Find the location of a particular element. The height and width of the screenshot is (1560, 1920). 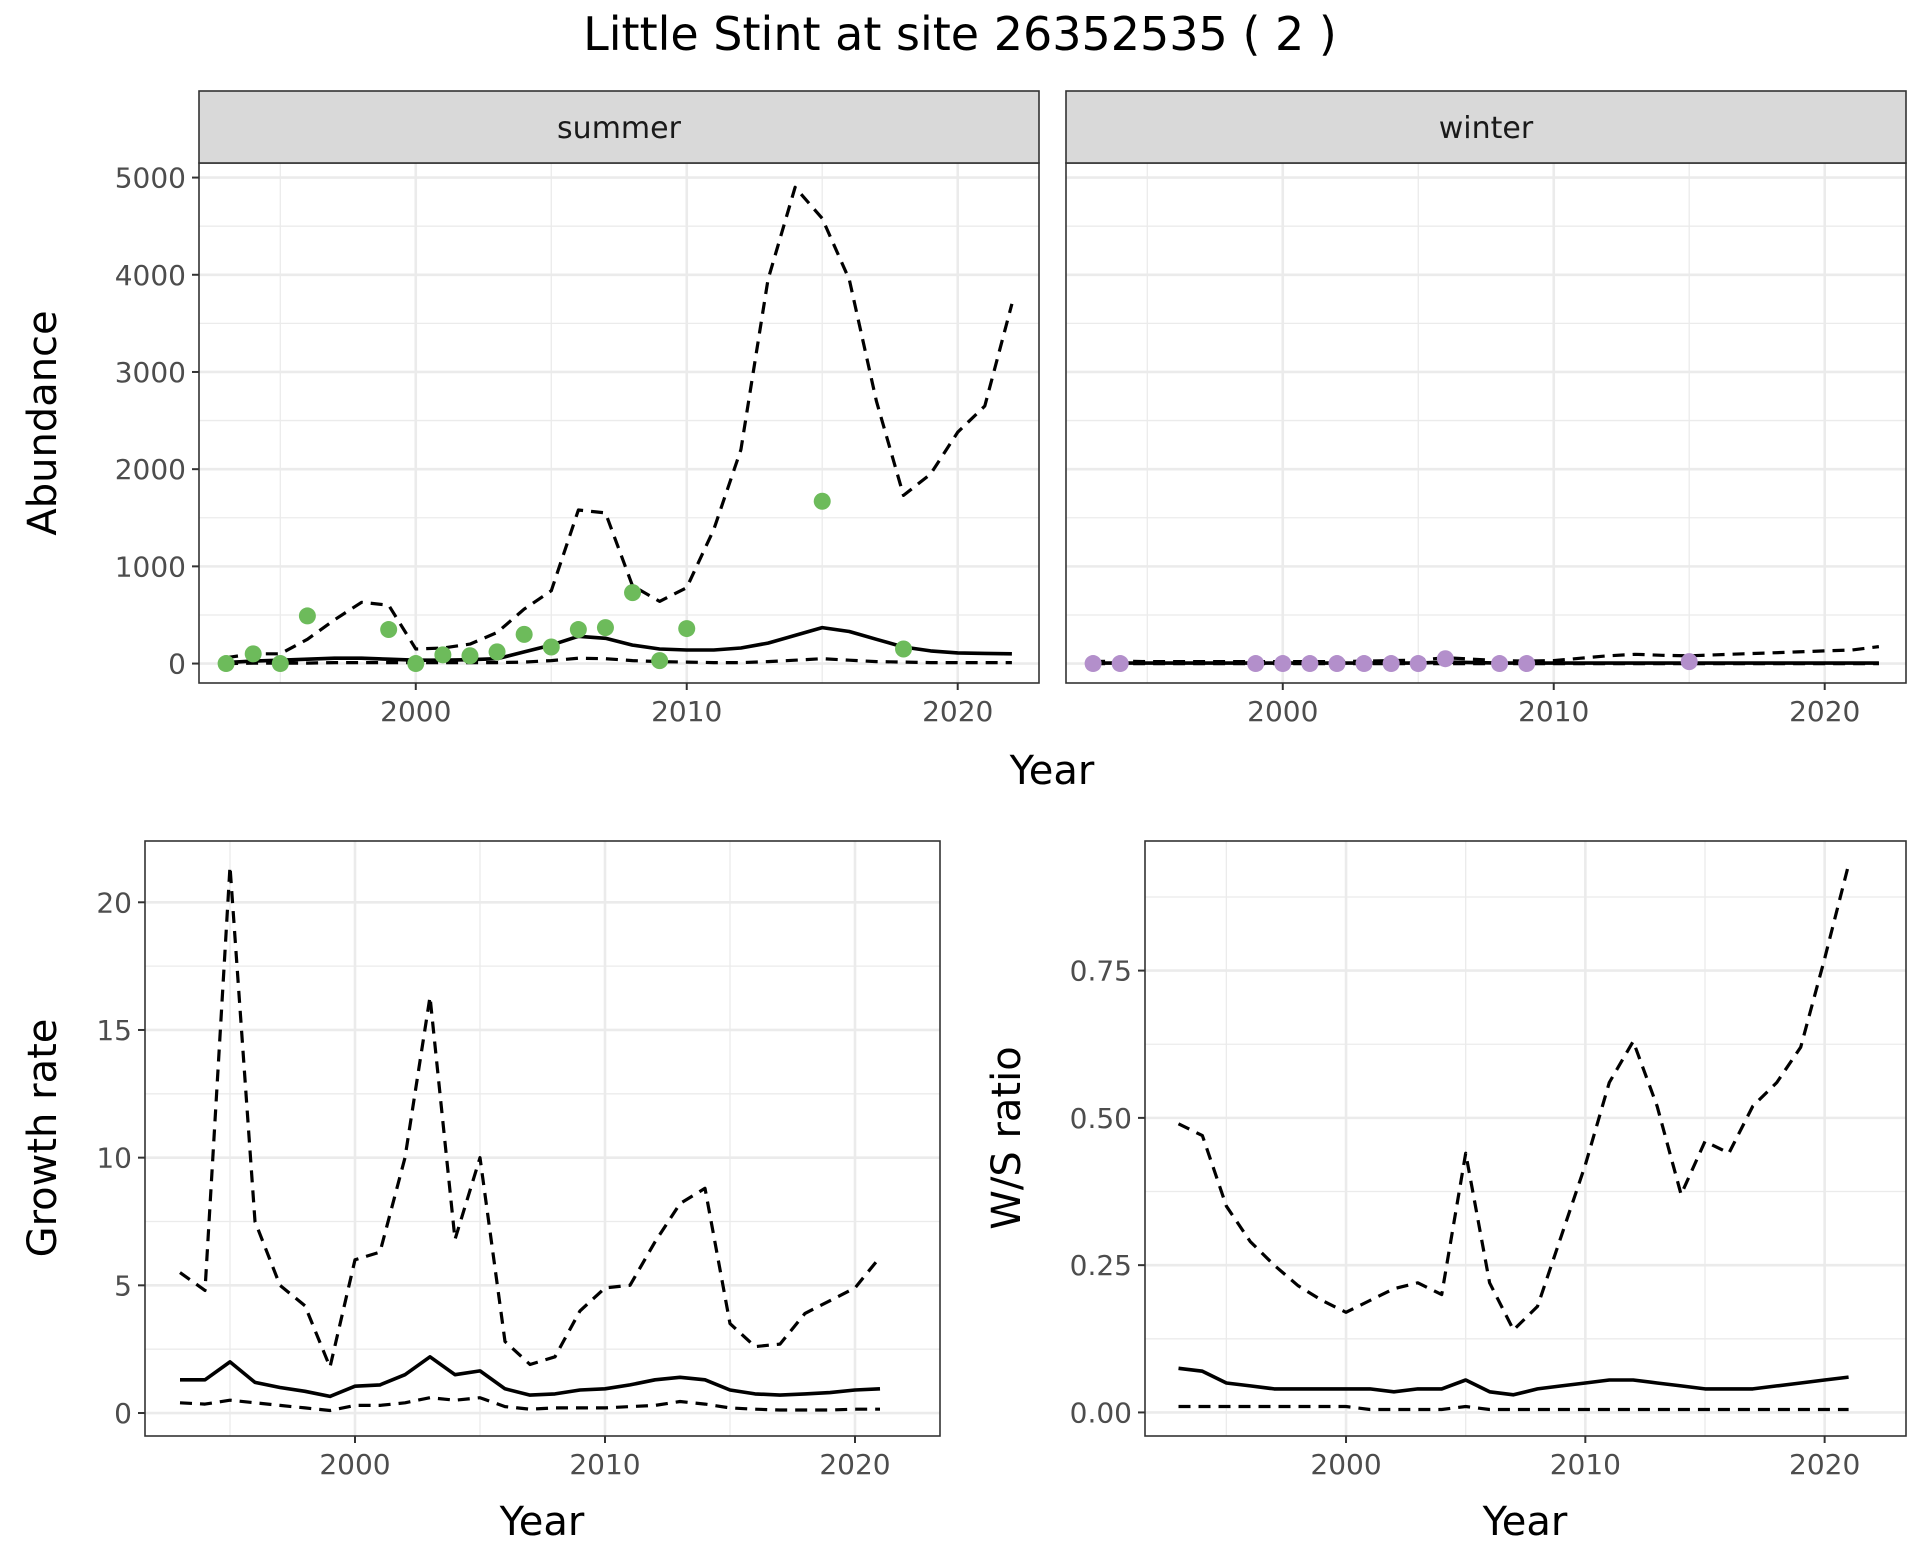

winter-series is located at coordinates (1482, 659).